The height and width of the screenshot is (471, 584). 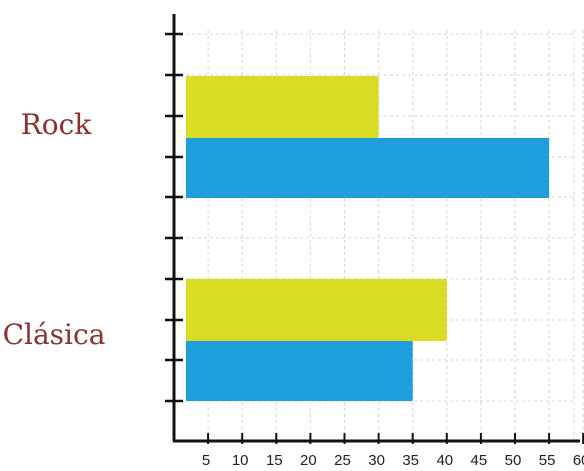 What do you see at coordinates (308, 460) in the screenshot?
I see `x-tick-label-20: 20` at bounding box center [308, 460].